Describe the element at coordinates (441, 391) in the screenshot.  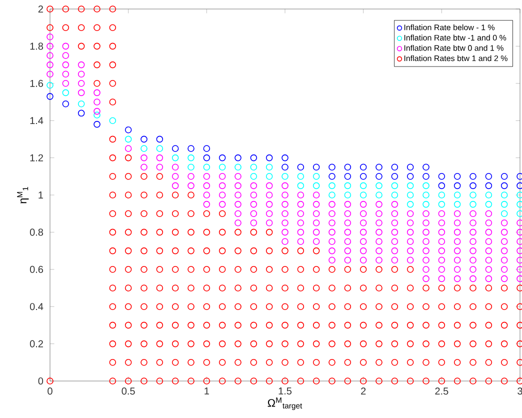
I see `x-tick-label: 2.5` at that location.